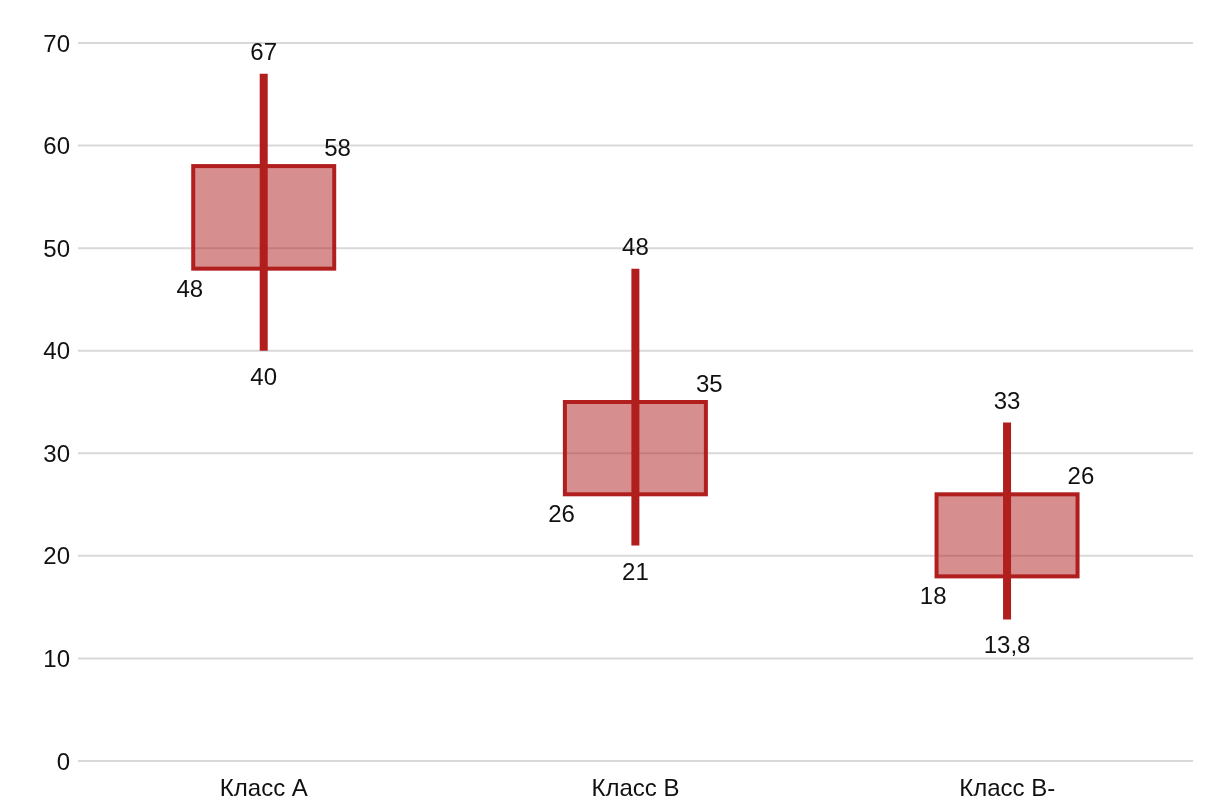 This screenshot has height=809, width=1206. I want to click on annotation: 13,8, so click(1007, 645).